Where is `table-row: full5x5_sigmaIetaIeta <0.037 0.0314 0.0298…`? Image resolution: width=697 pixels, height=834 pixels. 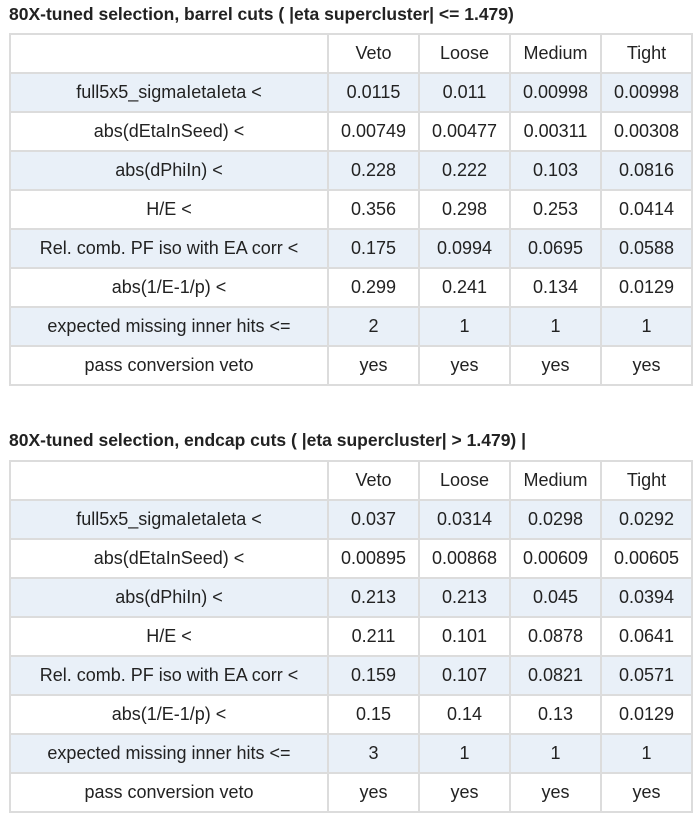
table-row: full5x5_sigmaIetaIeta <0.037 0.0314 0.0298… is located at coordinates (351, 519).